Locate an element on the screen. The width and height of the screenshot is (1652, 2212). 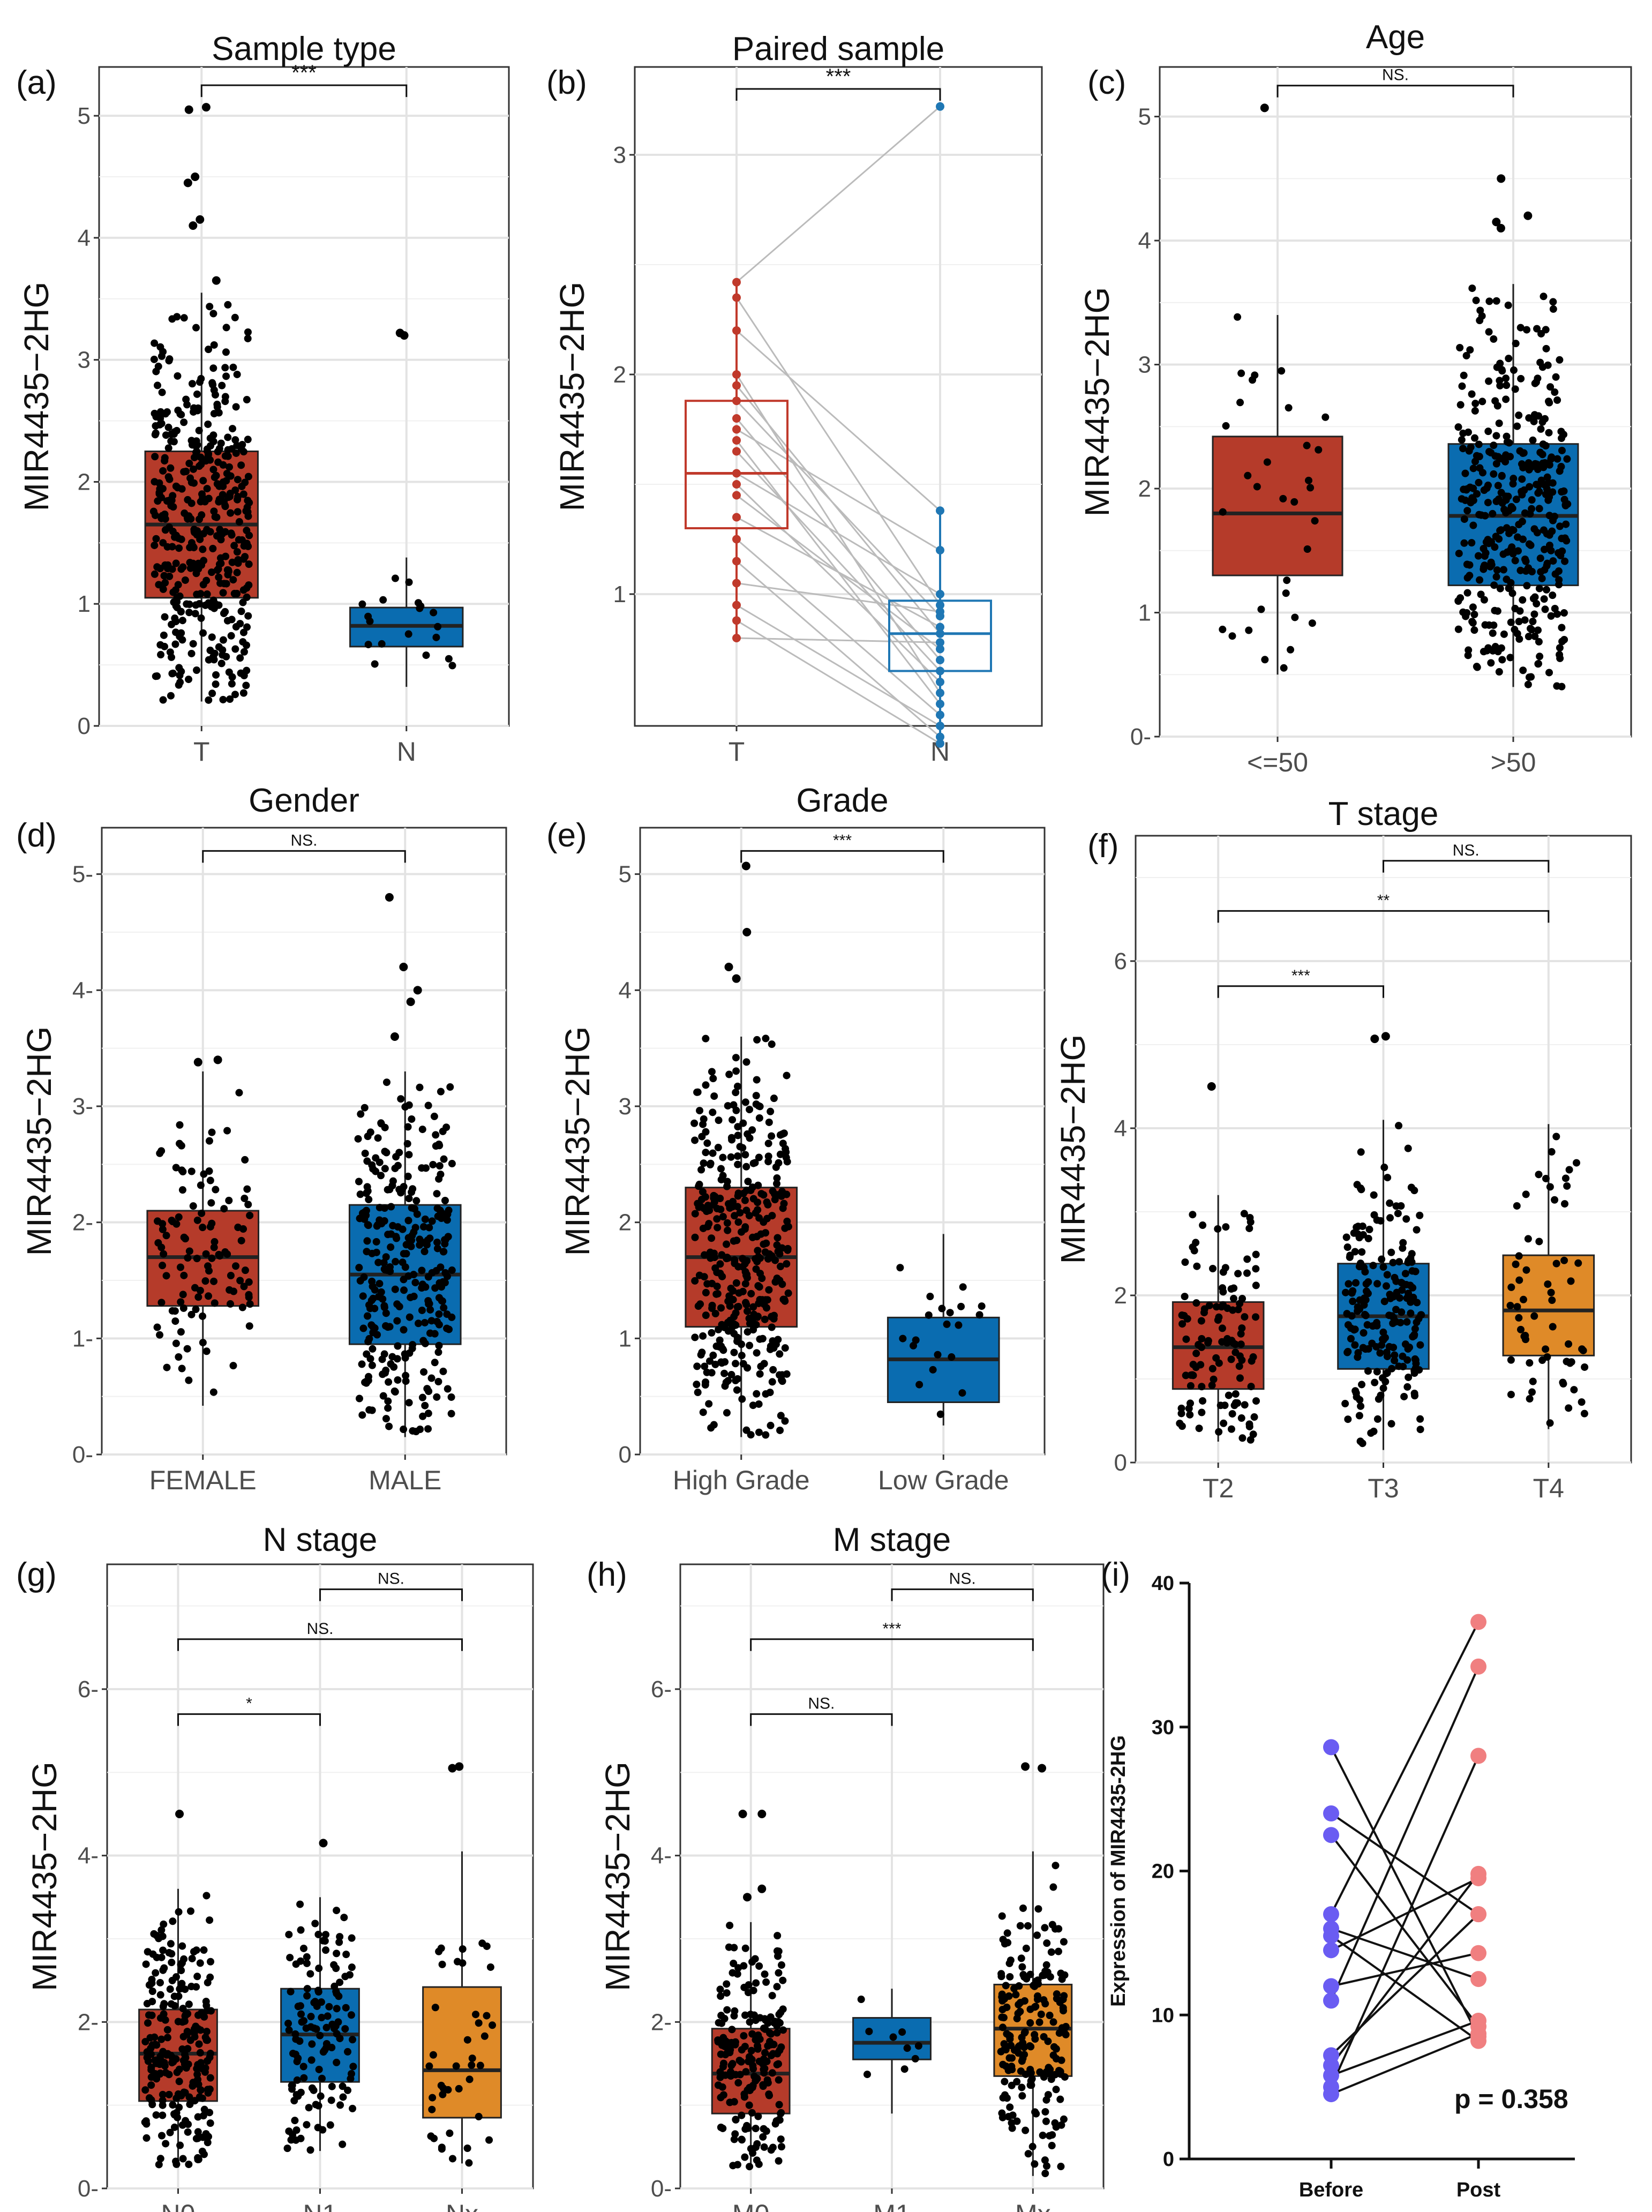
significance-label: * is located at coordinates (249, 1704).